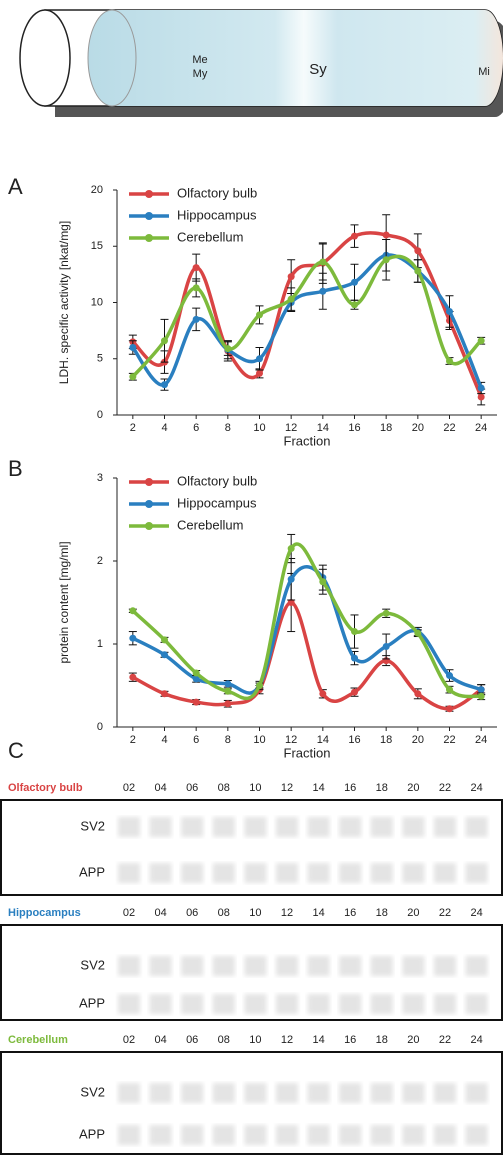 The width and height of the screenshot is (503, 1155). Describe the element at coordinates (196, 428) in the screenshot. I see `x-tick-label: 6` at that location.